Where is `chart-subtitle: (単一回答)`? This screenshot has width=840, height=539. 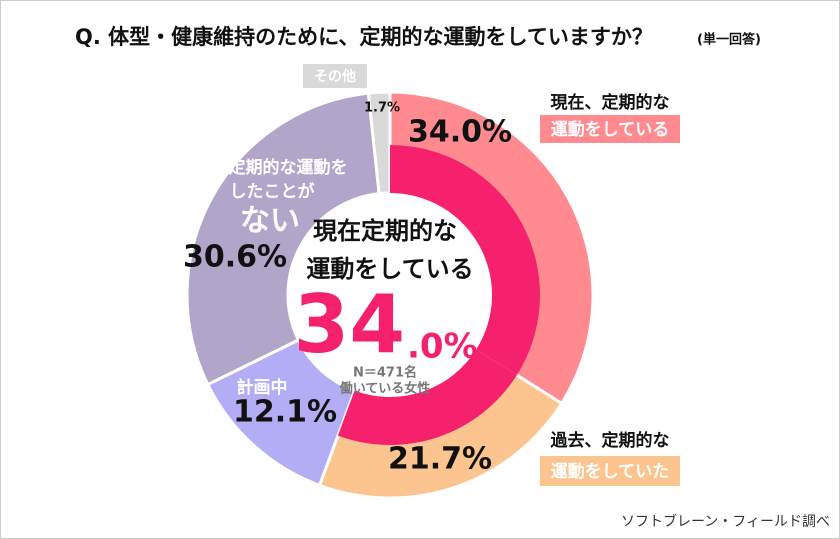 chart-subtitle: (単一回答) is located at coordinates (729, 40).